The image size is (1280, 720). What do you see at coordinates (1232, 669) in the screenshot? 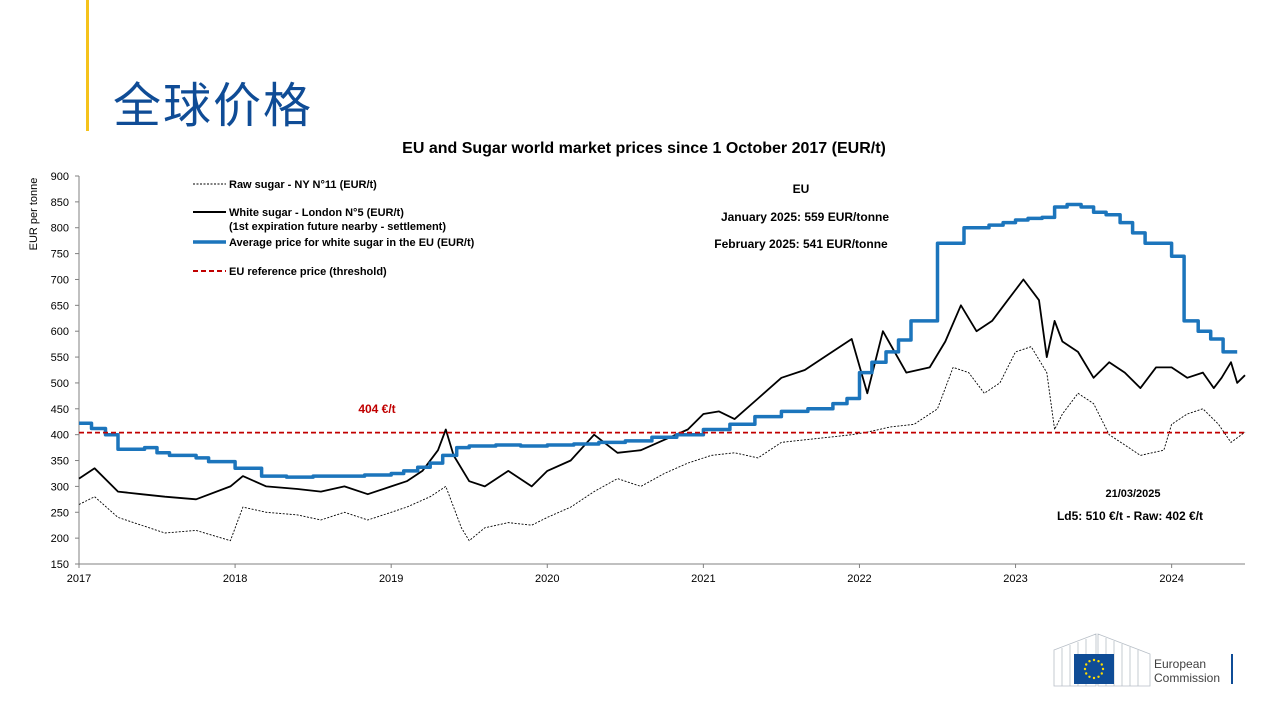
I see `ec-divider` at bounding box center [1232, 669].